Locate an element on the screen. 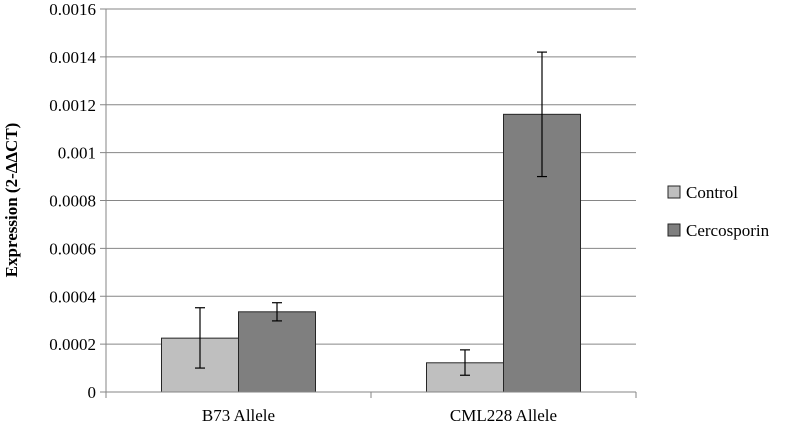  legend: Control Cercosporin is located at coordinates (718, 211).